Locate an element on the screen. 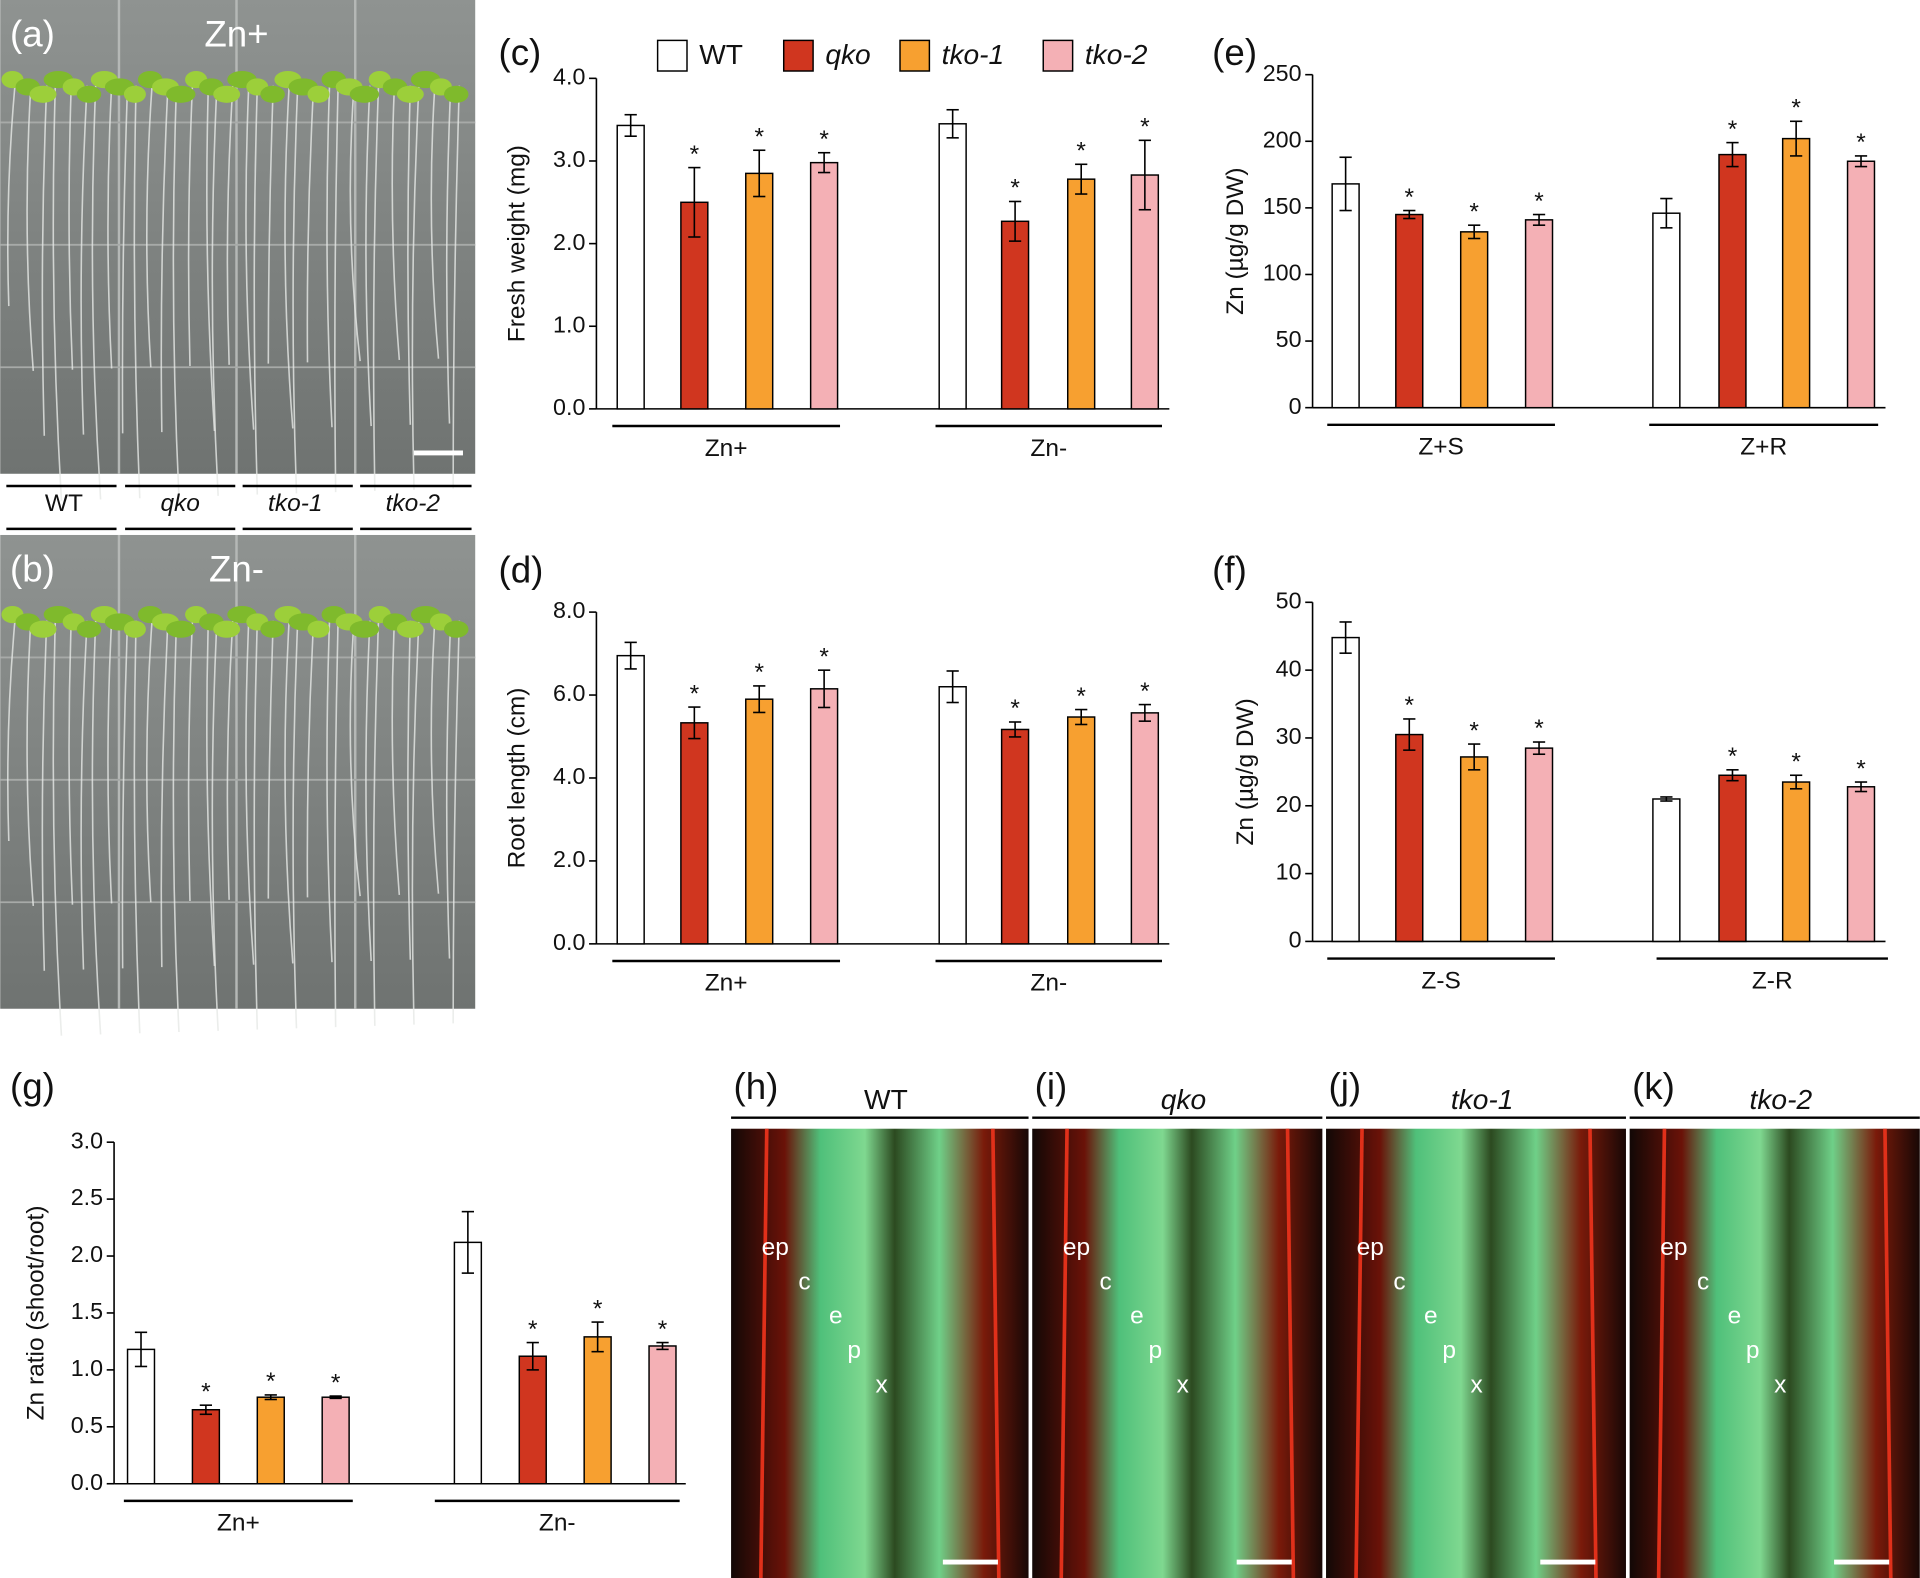  y-tick-label: 0 is located at coordinates (1295, 940).